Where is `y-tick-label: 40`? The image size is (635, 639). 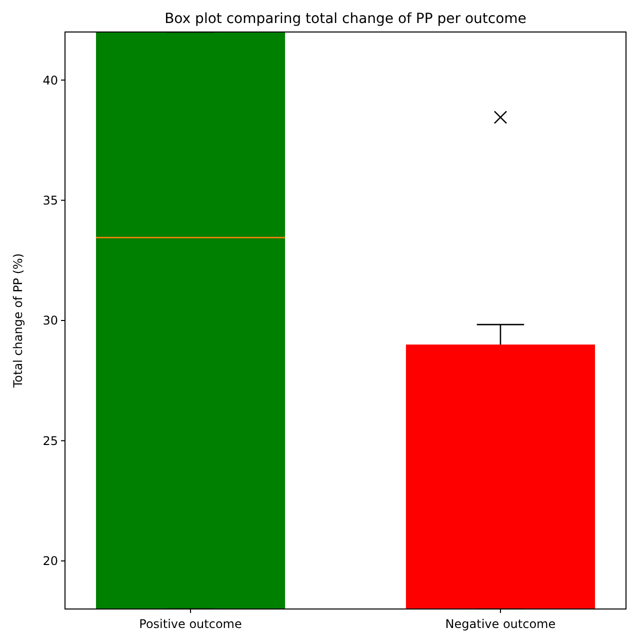
y-tick-label: 40 is located at coordinates (50, 80).